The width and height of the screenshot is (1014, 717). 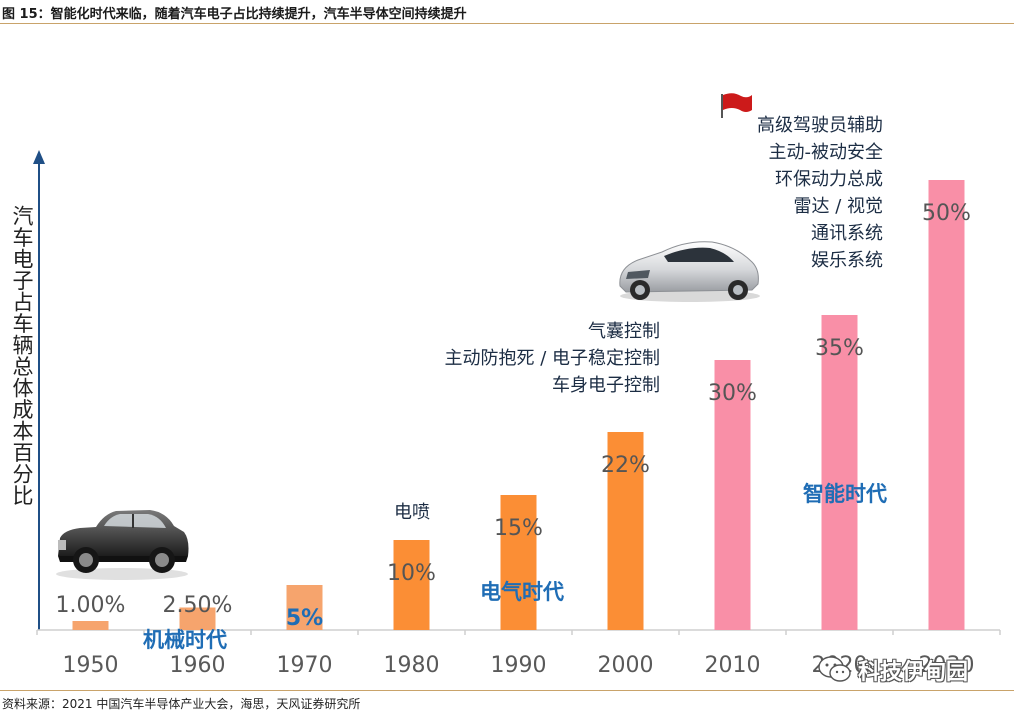 I want to click on watermark: 科技伊甸园, so click(x=893, y=670).